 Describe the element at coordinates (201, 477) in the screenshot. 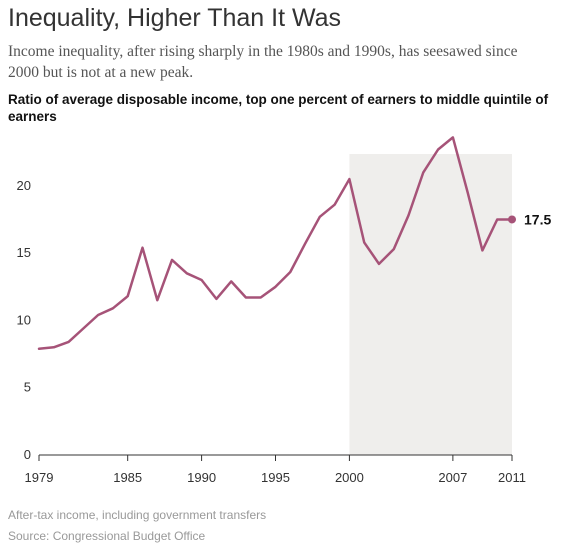

I see `x-tick-label: 1990` at that location.